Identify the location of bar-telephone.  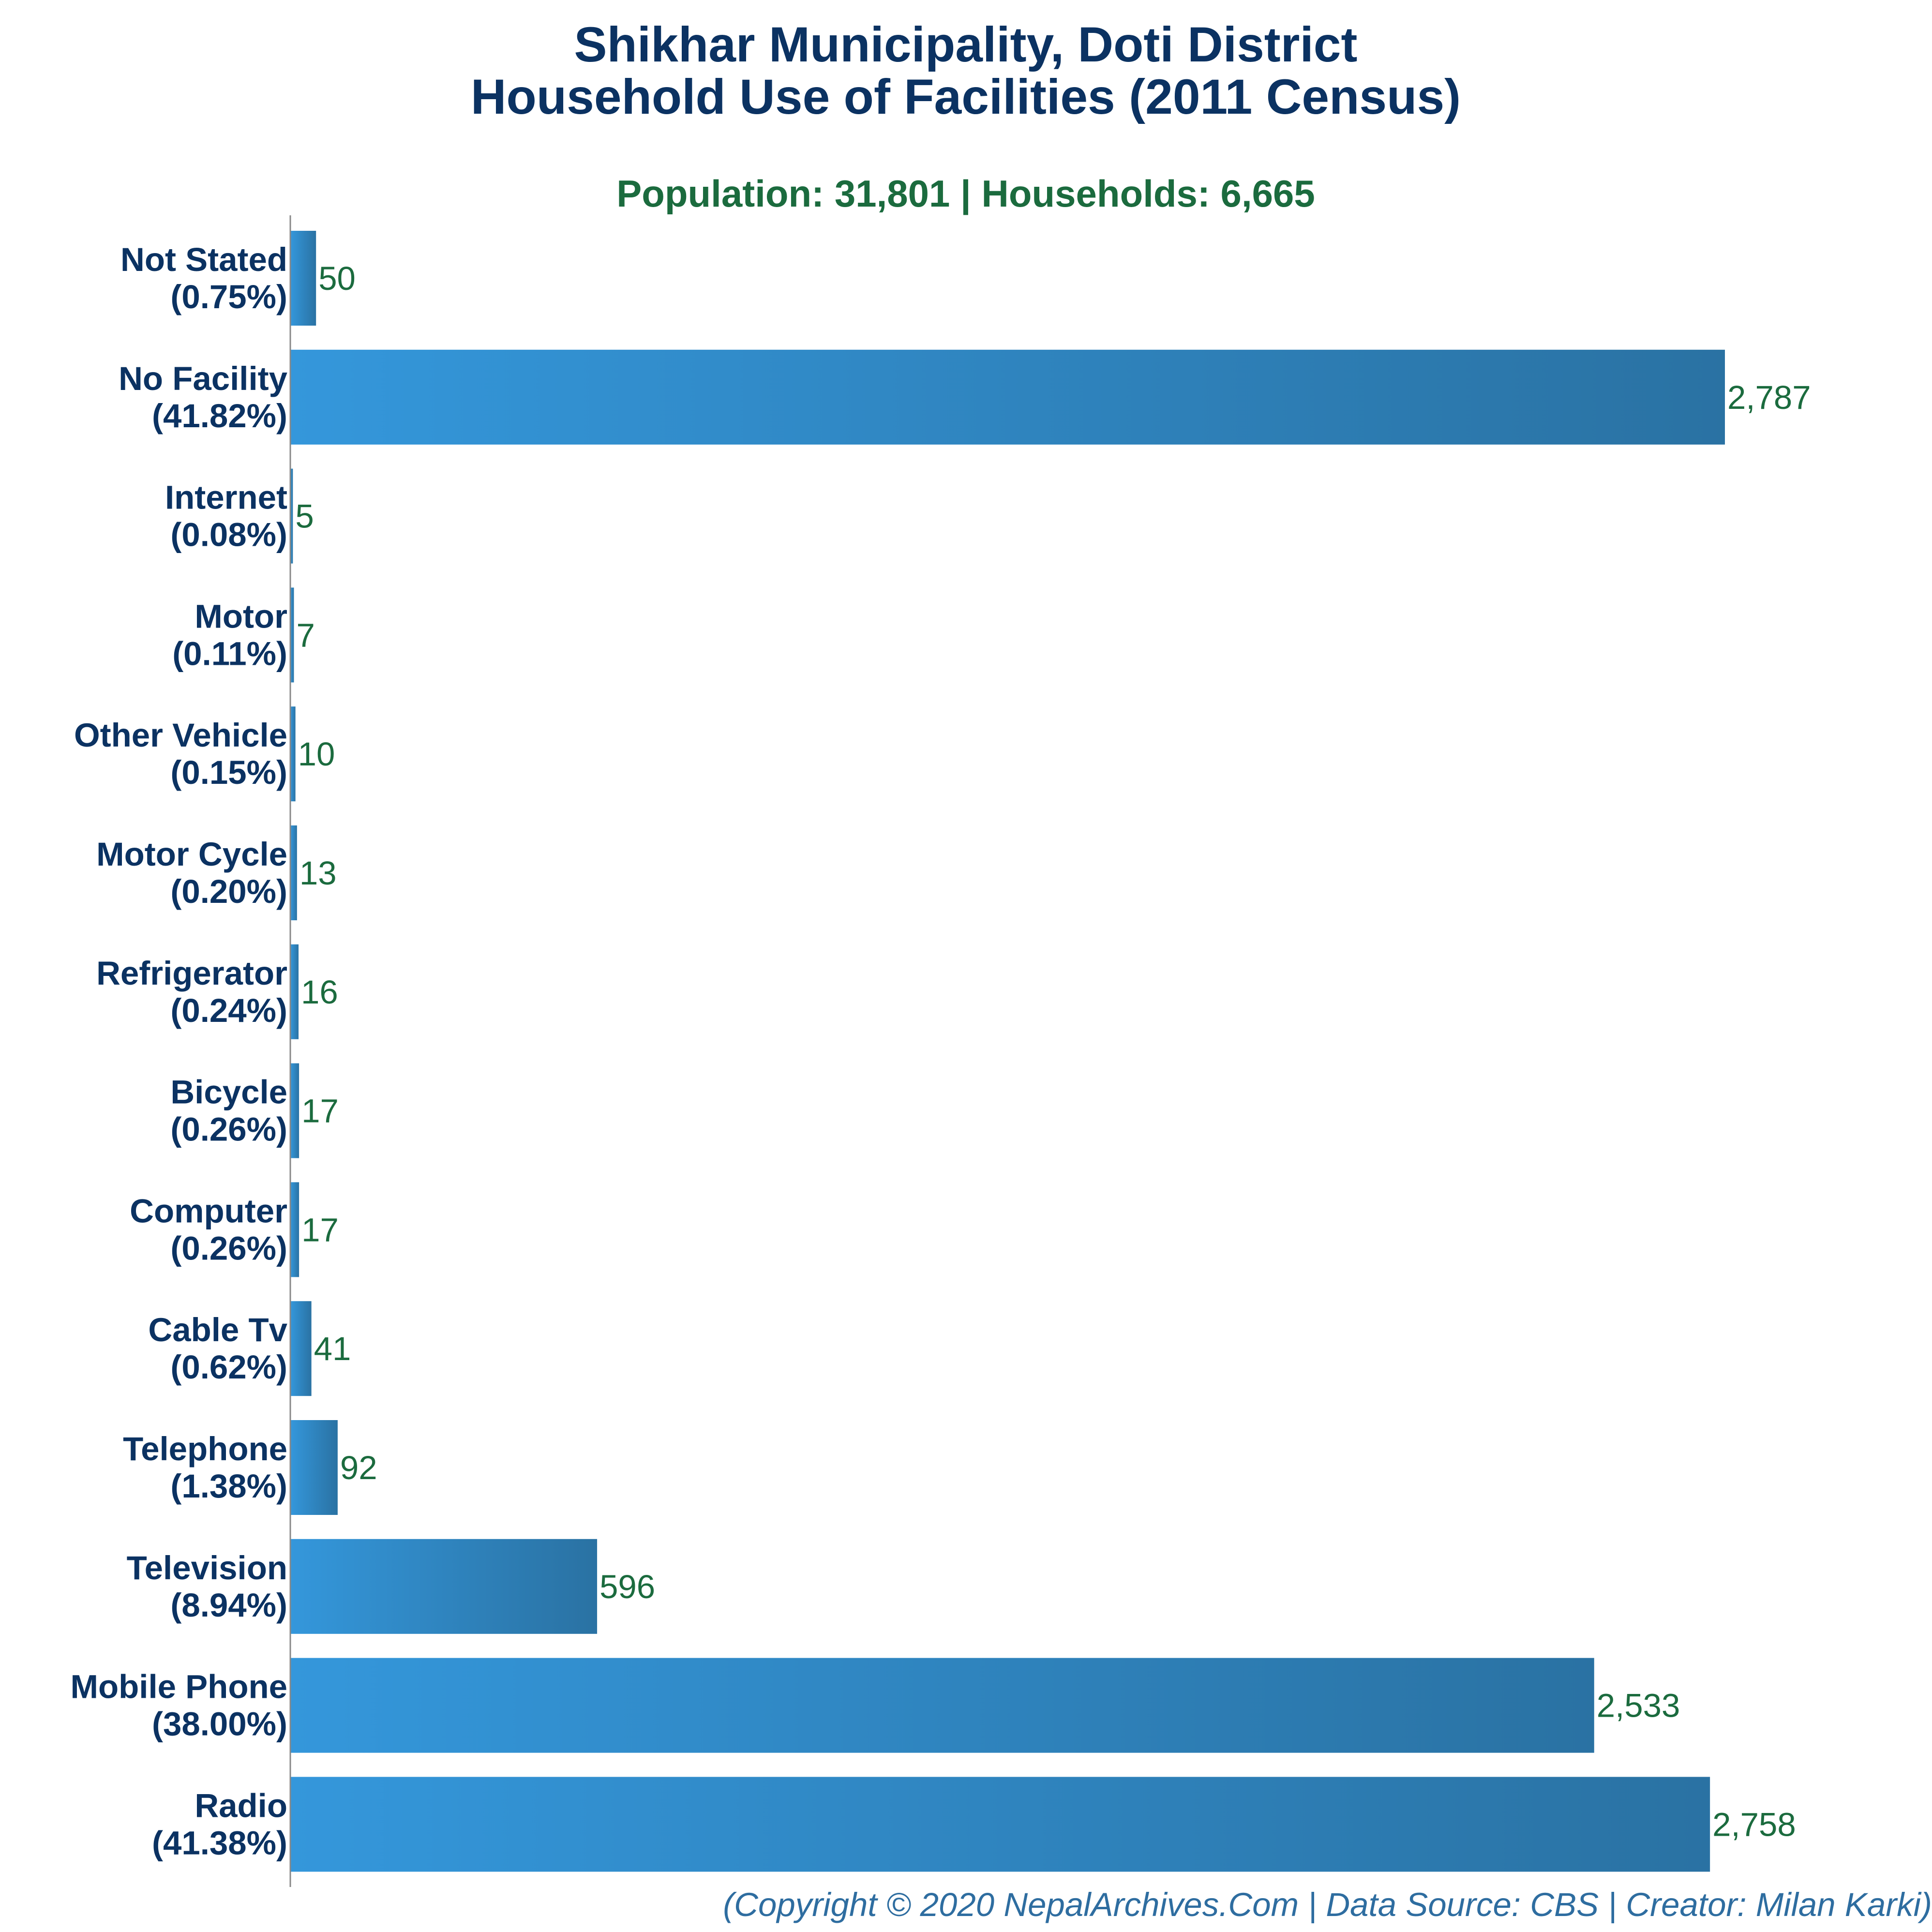
(314, 1467).